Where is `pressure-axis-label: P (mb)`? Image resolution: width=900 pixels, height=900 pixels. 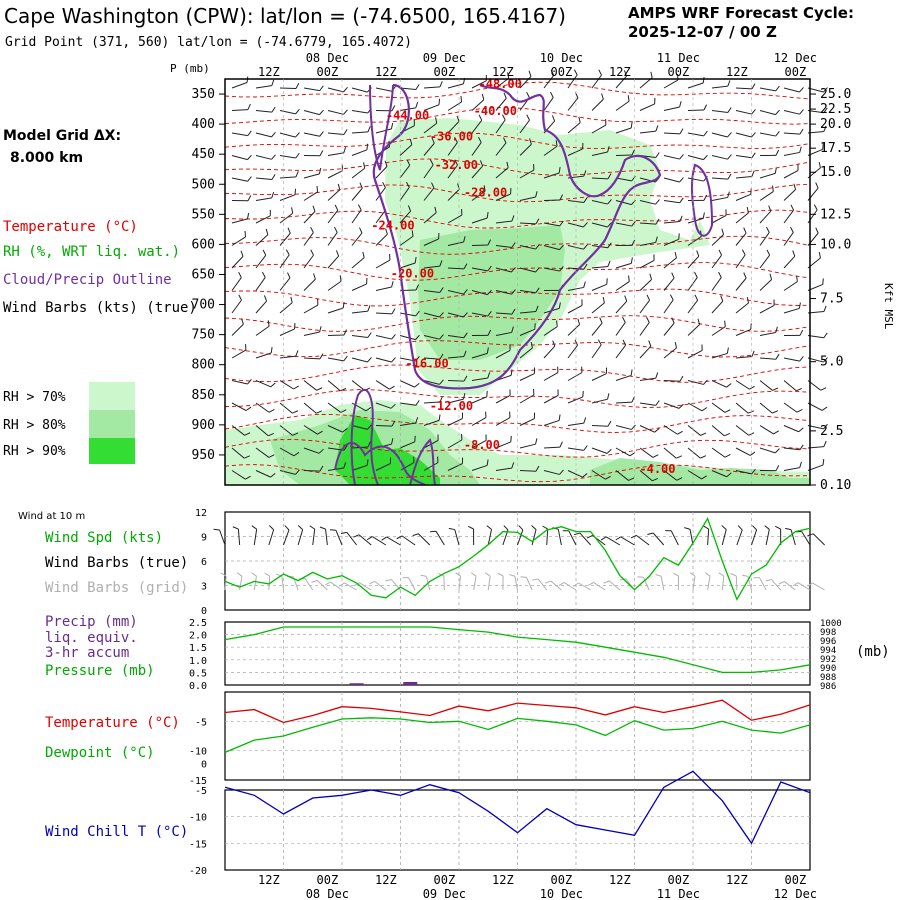 pressure-axis-label: P (mb) is located at coordinates (190, 68).